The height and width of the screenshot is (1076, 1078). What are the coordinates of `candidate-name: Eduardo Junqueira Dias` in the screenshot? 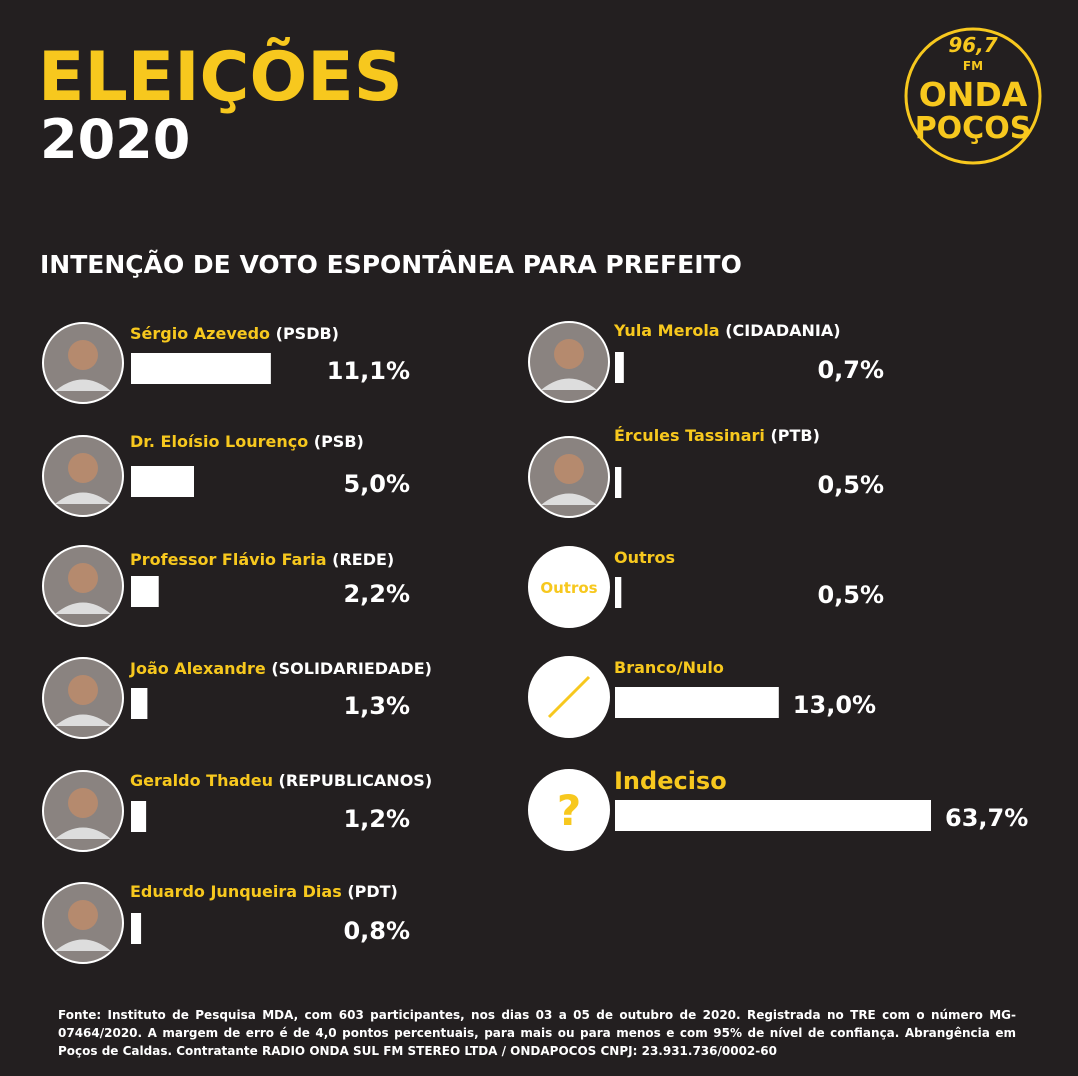 It's located at (236, 891).